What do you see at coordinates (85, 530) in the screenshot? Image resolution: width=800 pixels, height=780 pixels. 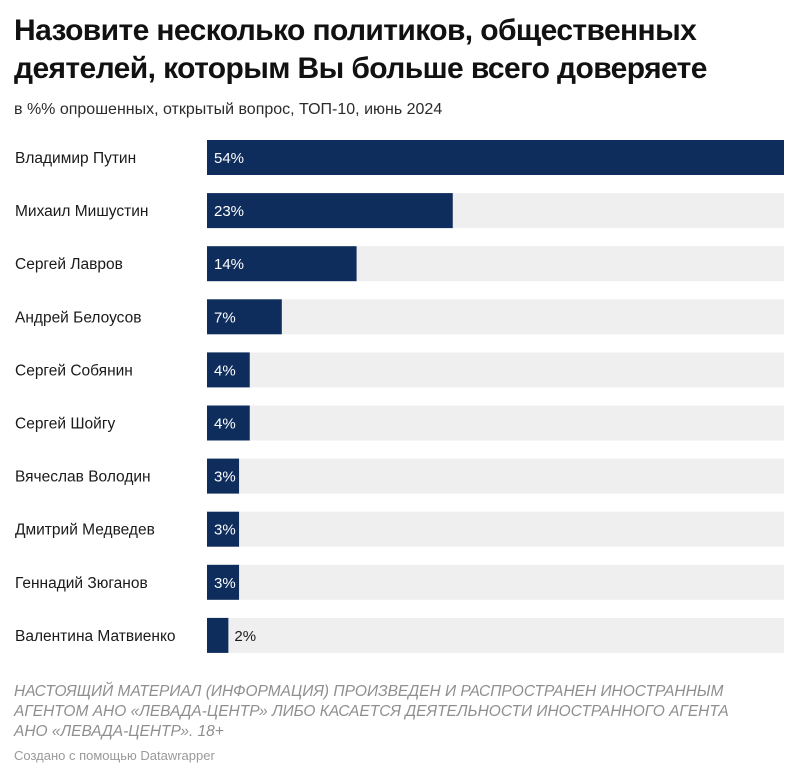 I see `category-label: Дмитрий Медведев` at bounding box center [85, 530].